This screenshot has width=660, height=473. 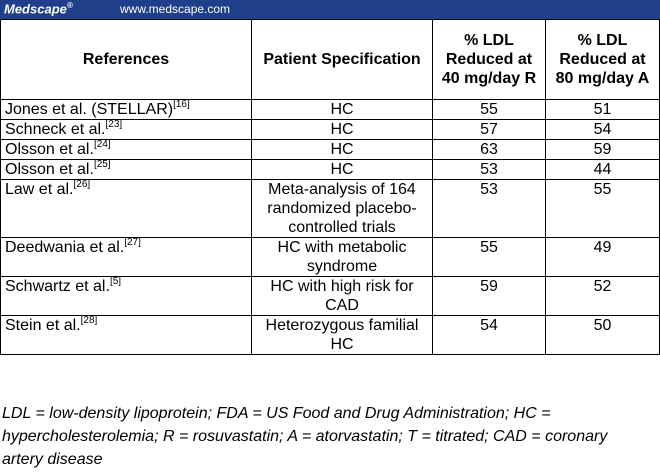 What do you see at coordinates (115, 281) in the screenshot?
I see `citation-marker: [5]` at bounding box center [115, 281].